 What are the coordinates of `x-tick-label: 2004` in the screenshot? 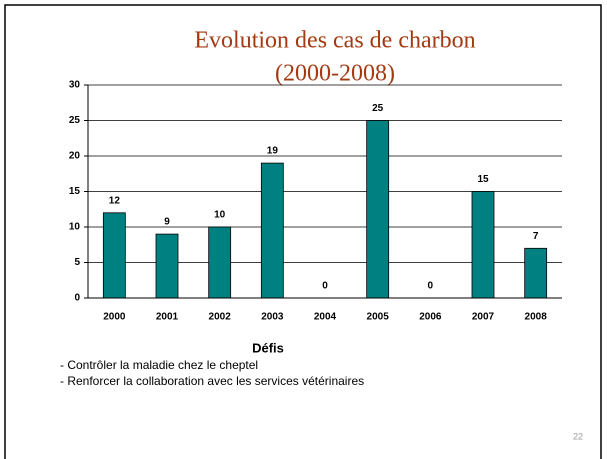 It's located at (325, 317).